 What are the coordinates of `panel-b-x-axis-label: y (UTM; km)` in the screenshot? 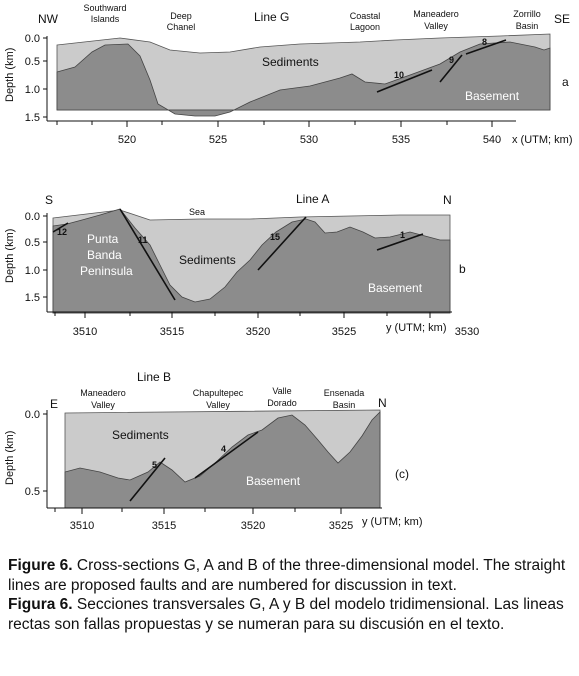 It's located at (416, 328).